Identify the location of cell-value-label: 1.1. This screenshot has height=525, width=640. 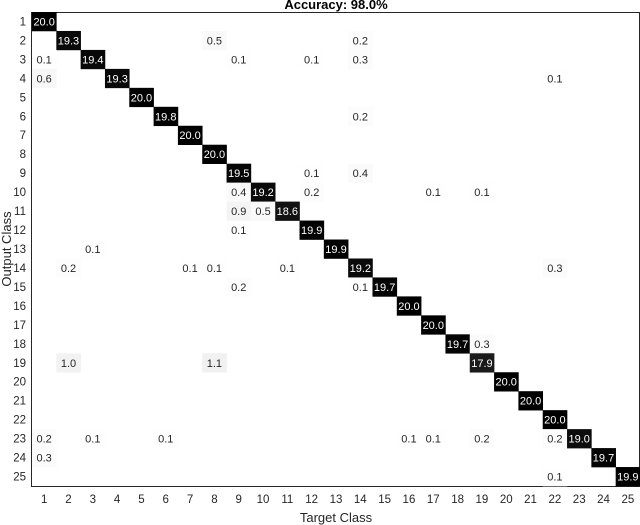
(214, 364).